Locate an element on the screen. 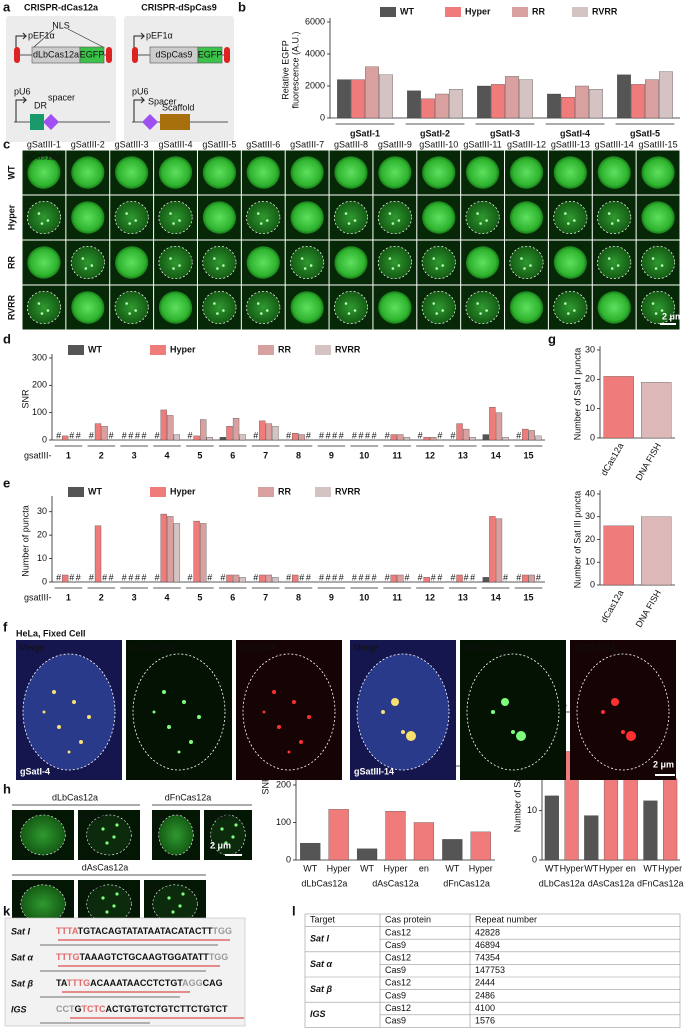 This screenshot has height=1029, width=685. y-axis-title: SNR is located at coordinates (25, 399).